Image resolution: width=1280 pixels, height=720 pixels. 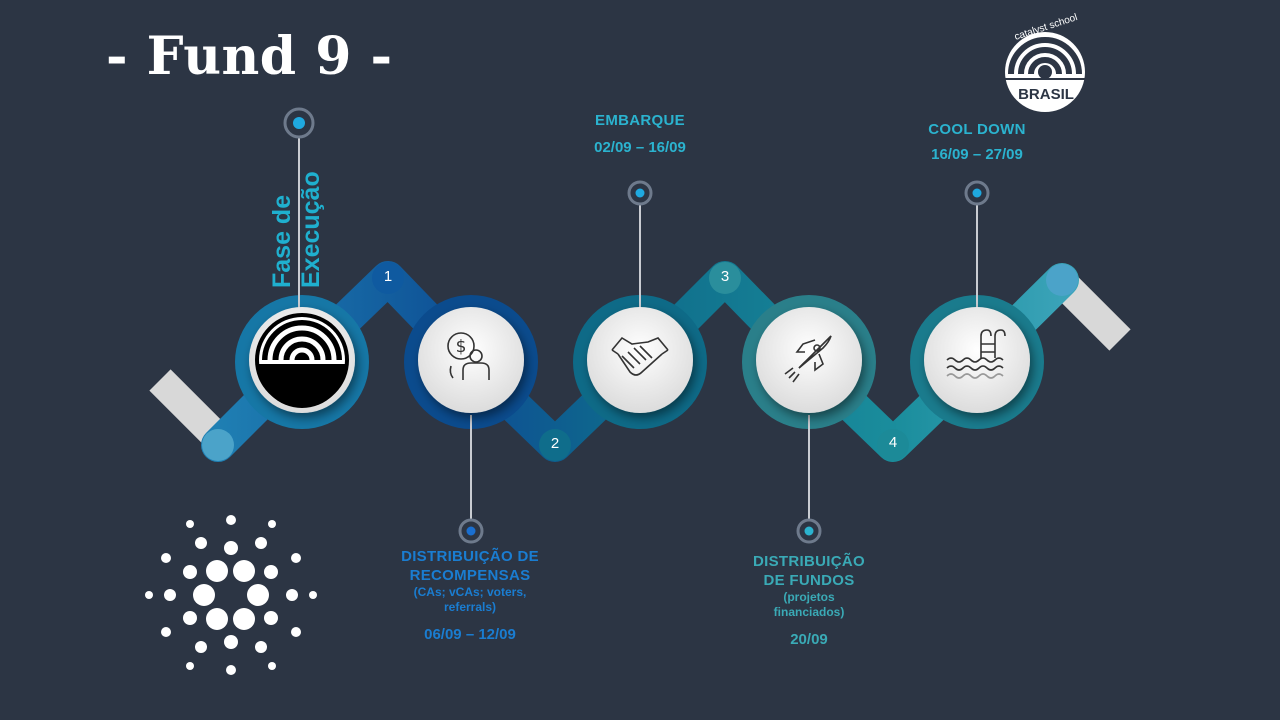 I want to click on label-cooldown: COOL DOWN 16/09 – 27/09, so click(x=977, y=142).